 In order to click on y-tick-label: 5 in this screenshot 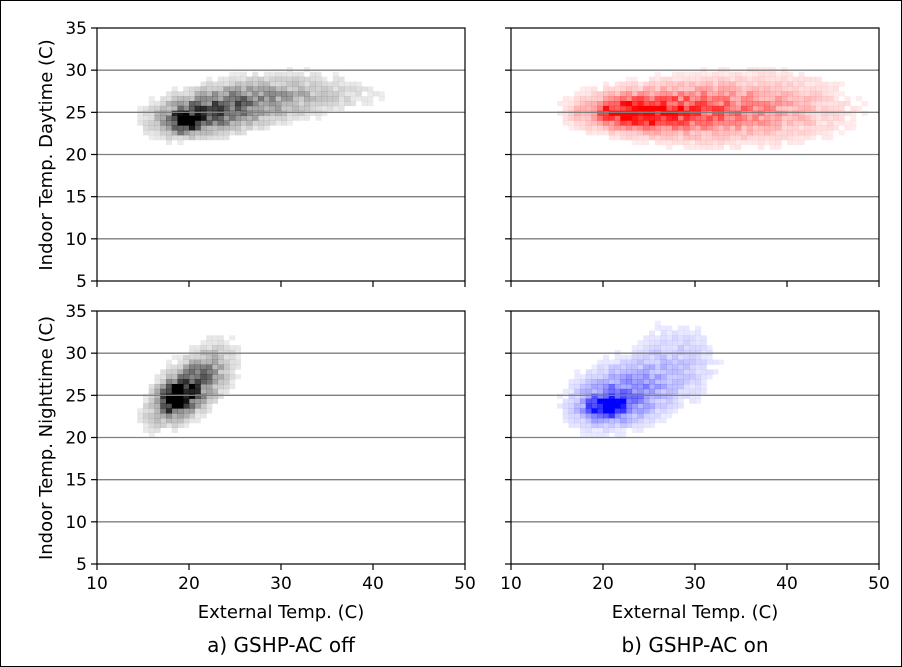, I will do `click(81, 565)`.